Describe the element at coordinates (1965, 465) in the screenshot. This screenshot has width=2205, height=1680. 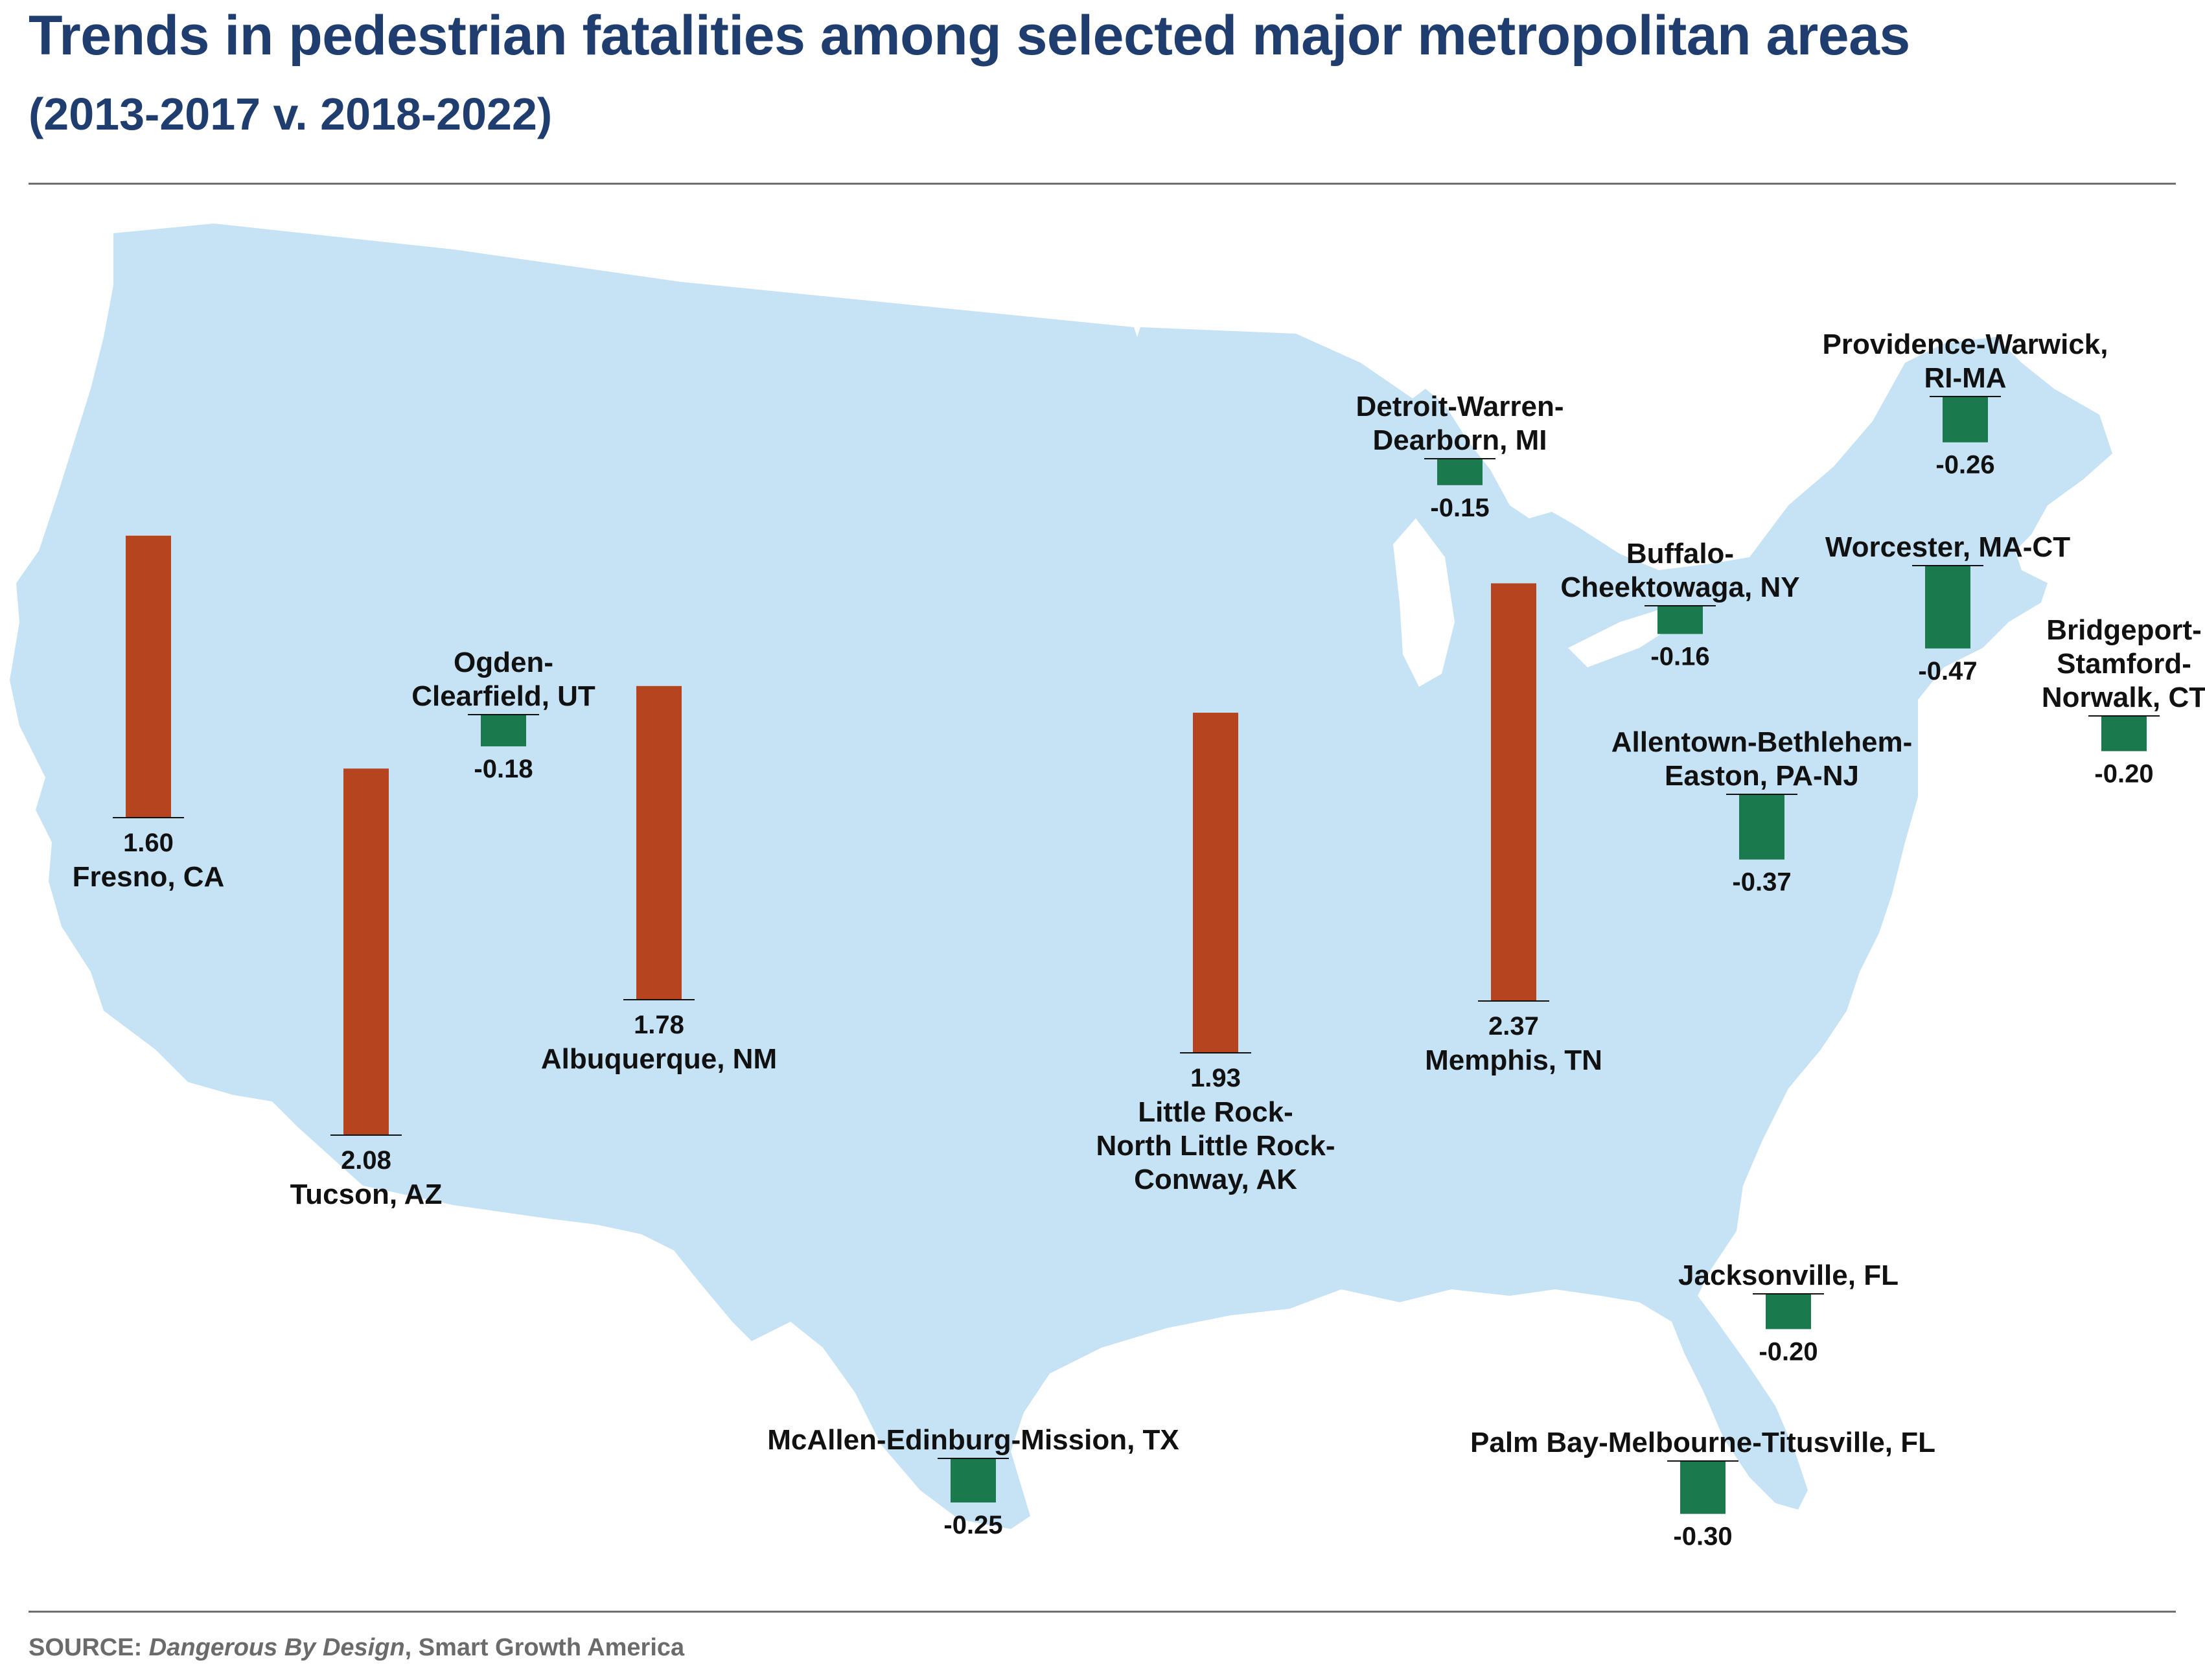
I see `value-label: -0.26` at that location.